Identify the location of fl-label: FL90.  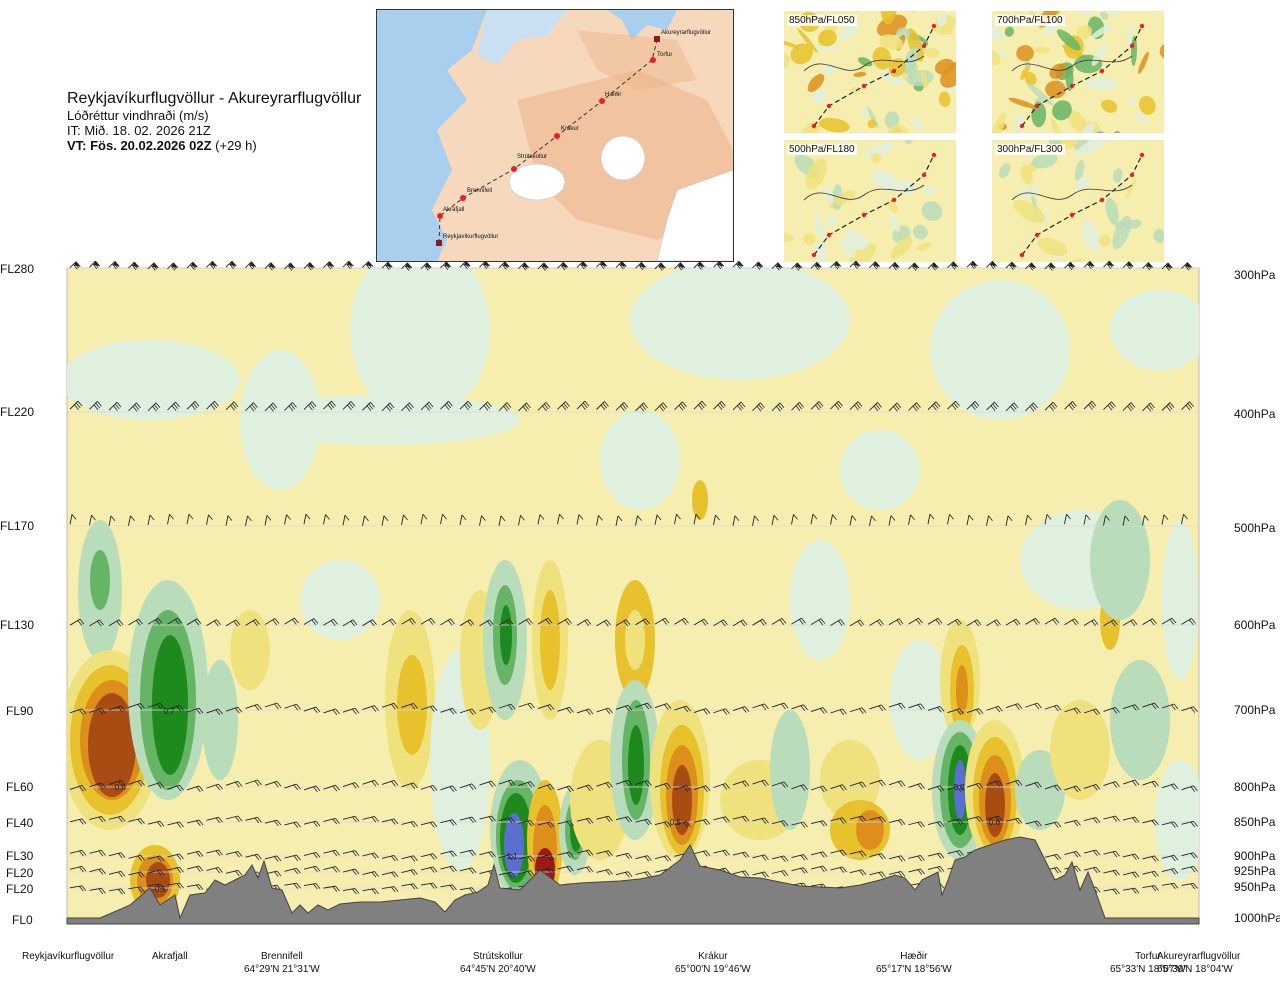
(20, 711).